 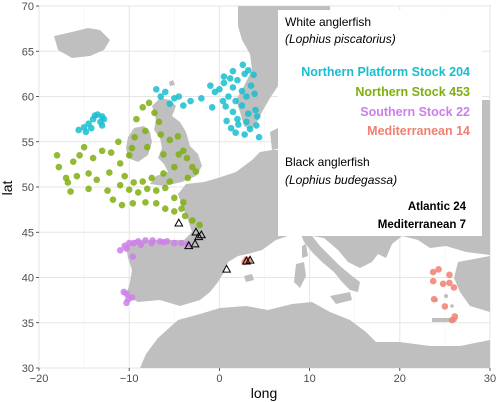 I want to click on land-turkey, so click(x=472, y=284).